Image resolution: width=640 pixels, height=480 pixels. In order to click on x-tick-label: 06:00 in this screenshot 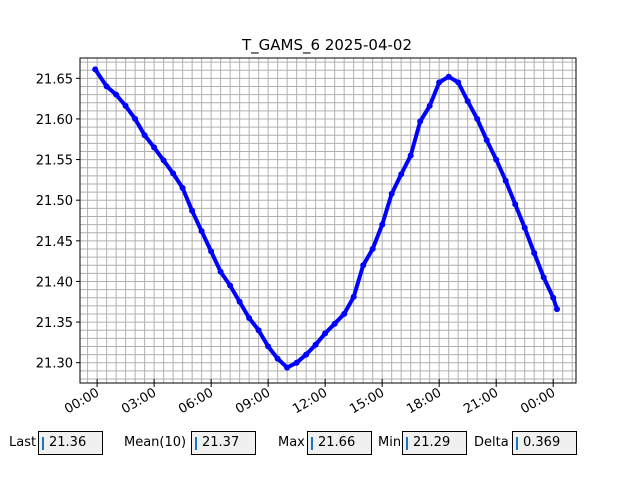, I will do `click(196, 401)`.